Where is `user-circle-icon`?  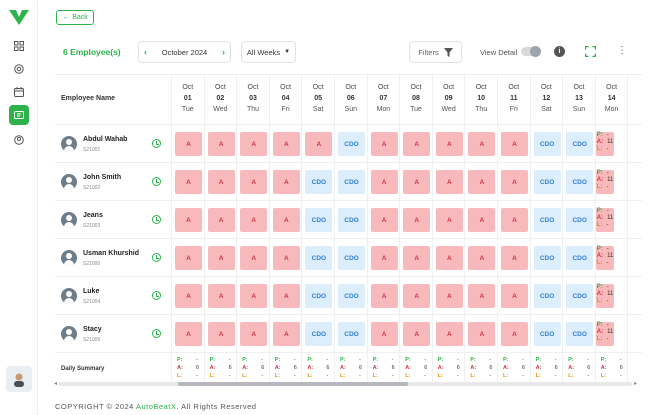
user-circle-icon is located at coordinates (19, 140).